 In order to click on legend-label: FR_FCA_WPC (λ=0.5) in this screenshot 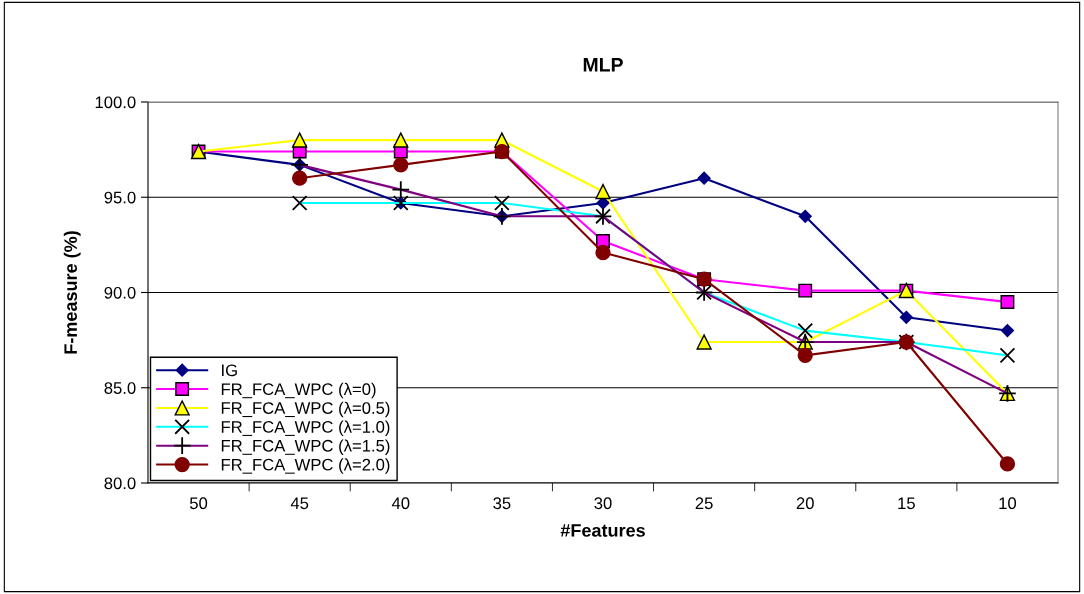, I will do `click(305, 409)`.